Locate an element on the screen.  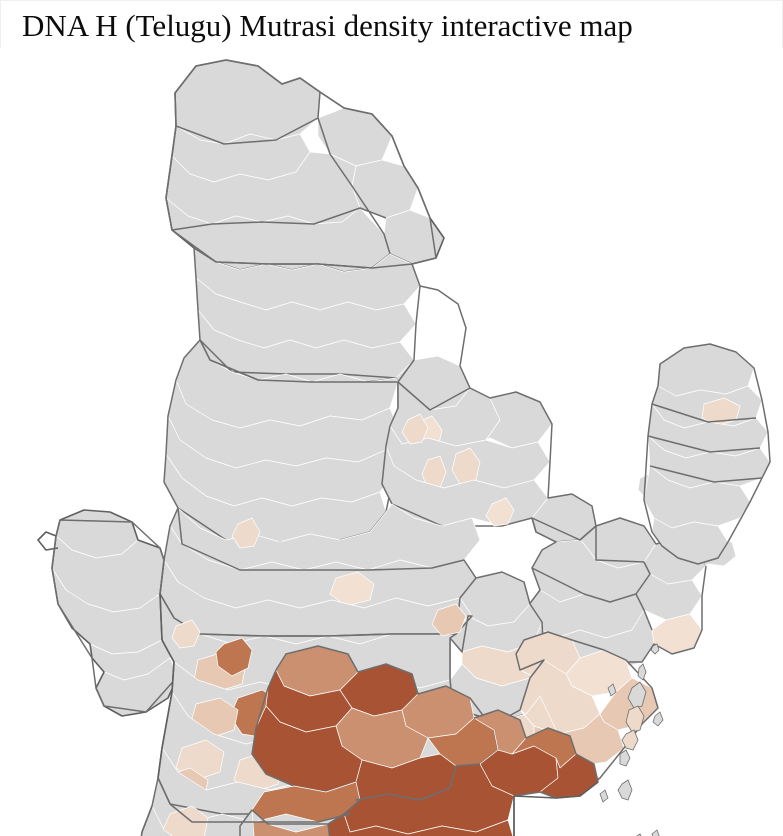
region-rajasthan is located at coordinates (281, 441).